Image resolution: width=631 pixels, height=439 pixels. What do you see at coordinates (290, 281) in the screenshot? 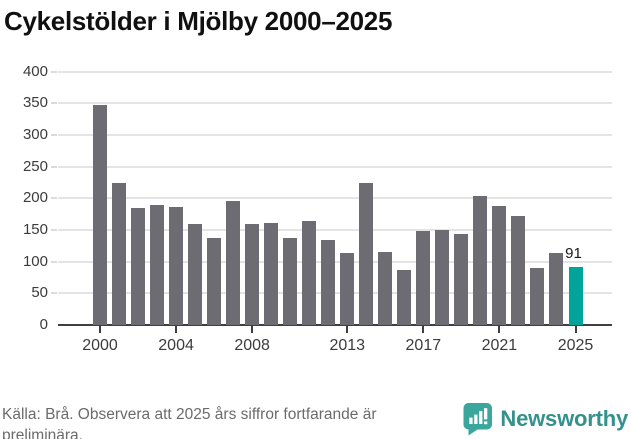
I see `bar-2010` at bounding box center [290, 281].